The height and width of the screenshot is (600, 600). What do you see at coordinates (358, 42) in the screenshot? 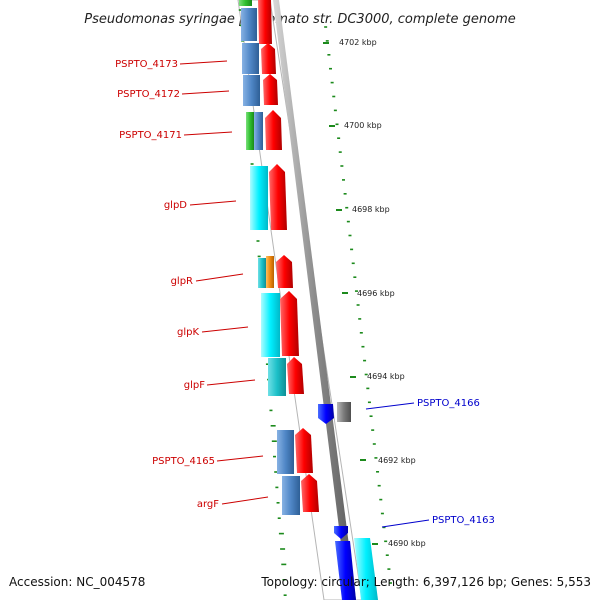
I see `scale-label-4702: 4702 kbp` at bounding box center [358, 42].